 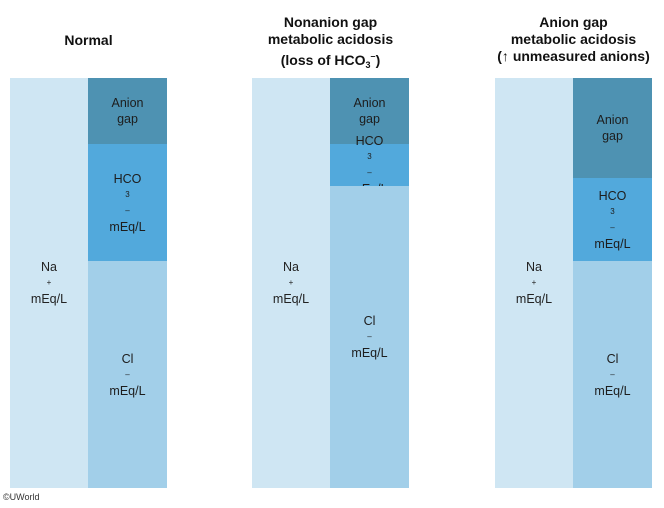 I want to click on copyright-notice: ©UWorld, so click(x=21, y=497).